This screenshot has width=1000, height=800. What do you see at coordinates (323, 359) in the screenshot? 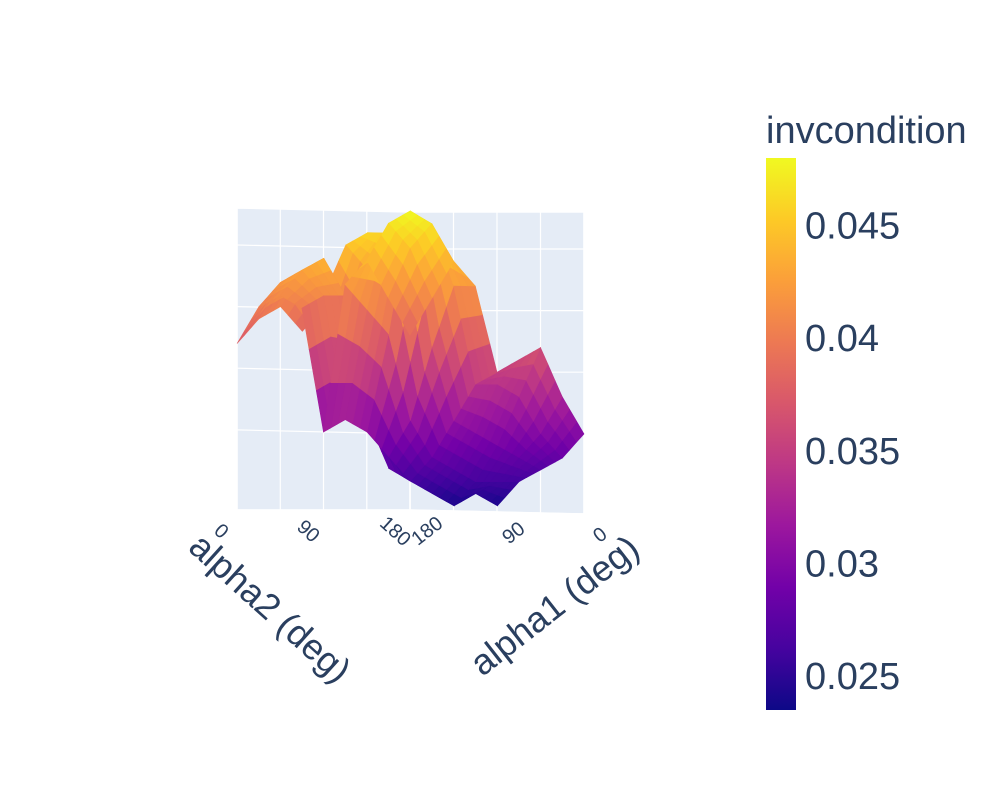
I see `grid-line-alpha1` at bounding box center [323, 359].